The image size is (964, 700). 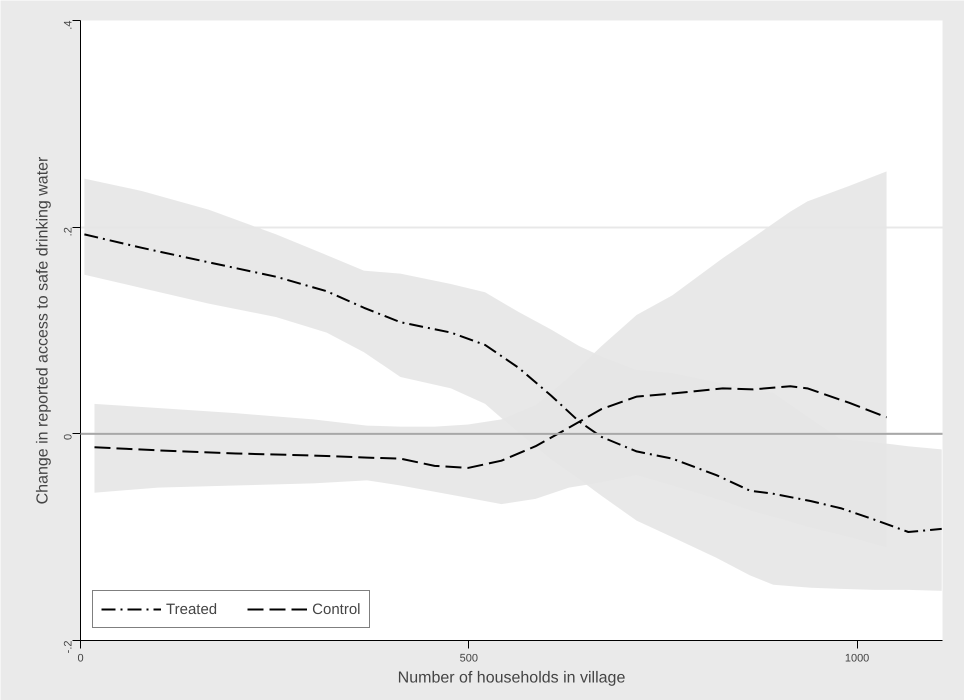 What do you see at coordinates (80, 658) in the screenshot?
I see `x-tick-label: 0` at bounding box center [80, 658].